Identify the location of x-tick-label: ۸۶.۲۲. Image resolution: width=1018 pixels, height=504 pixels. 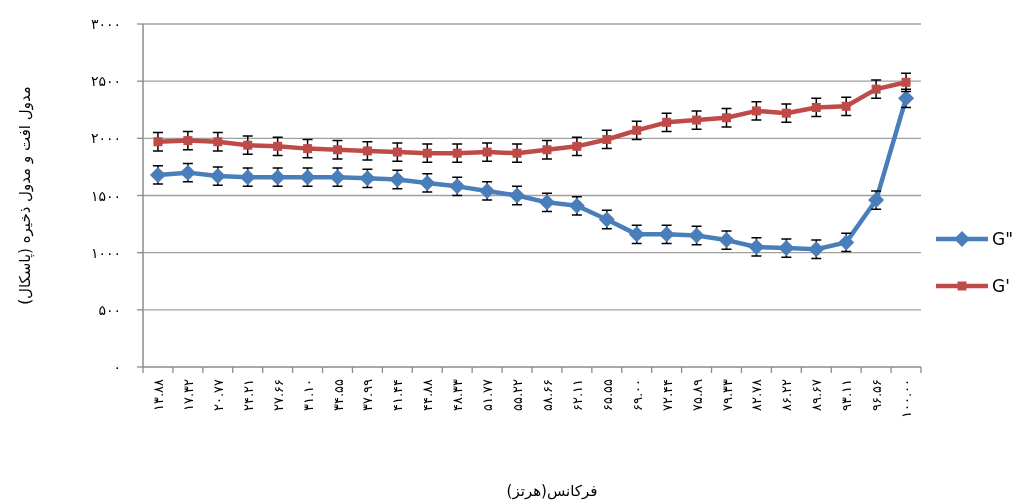
(787, 395).